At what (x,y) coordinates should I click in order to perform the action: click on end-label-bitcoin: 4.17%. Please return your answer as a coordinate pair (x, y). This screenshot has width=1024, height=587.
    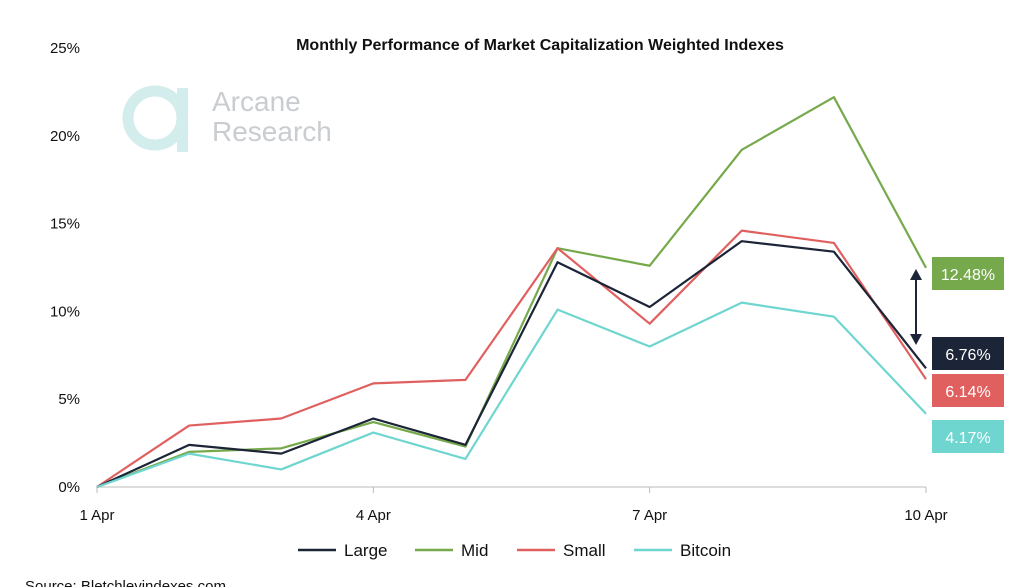
    Looking at the image, I should click on (967, 438).